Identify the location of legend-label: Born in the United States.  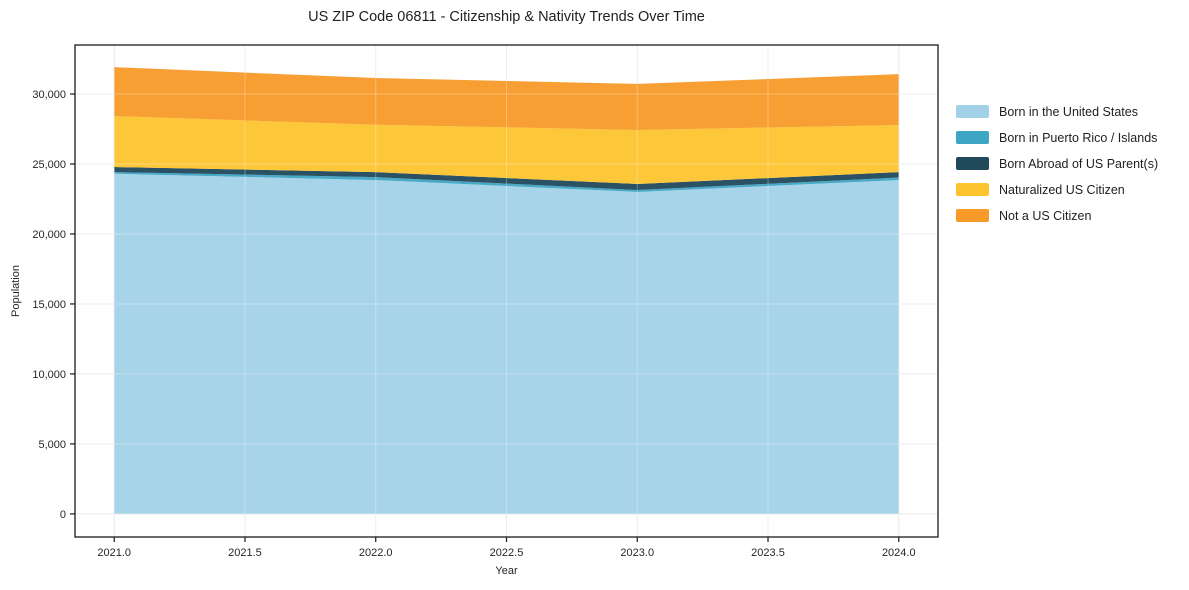
(1068, 111).